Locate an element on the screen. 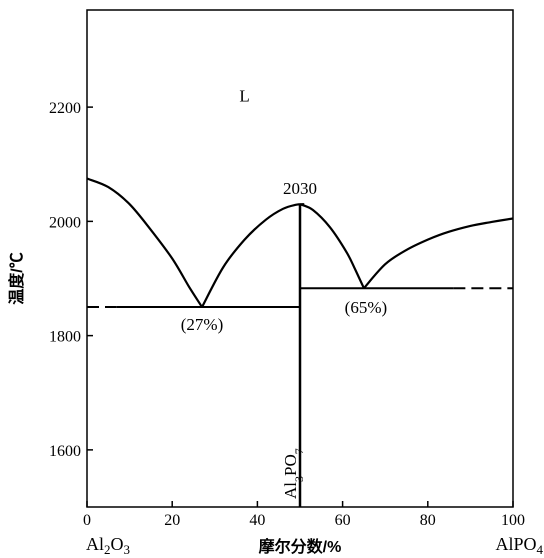 This screenshot has width=544, height=558. left-end-label-part: 2 is located at coordinates (107, 549).